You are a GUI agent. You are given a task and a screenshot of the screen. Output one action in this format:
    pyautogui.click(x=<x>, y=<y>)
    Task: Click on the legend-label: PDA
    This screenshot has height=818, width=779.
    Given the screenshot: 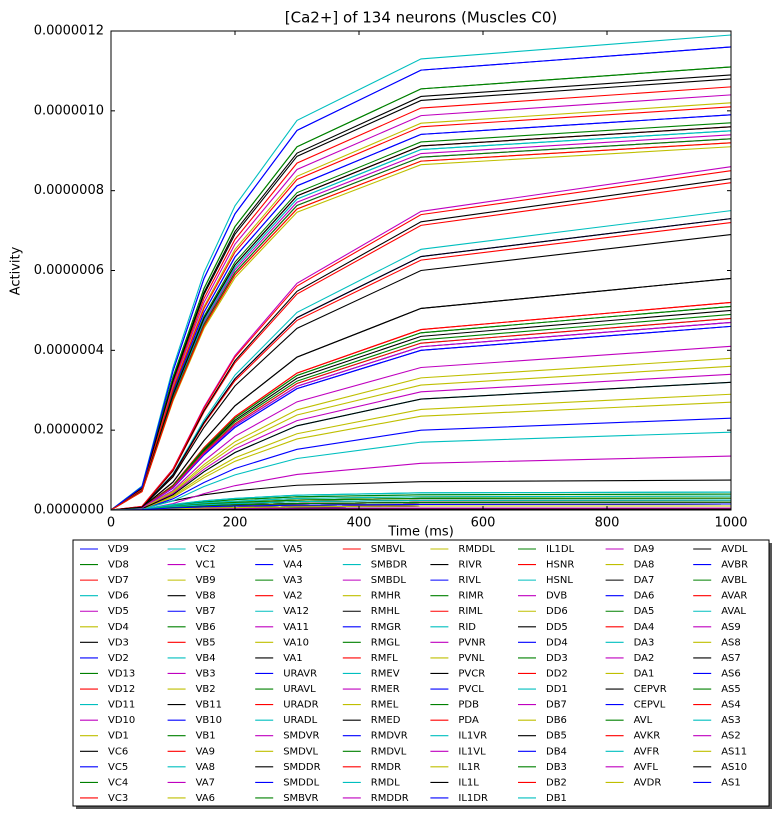 What is the action you would take?
    pyautogui.click(x=468, y=720)
    